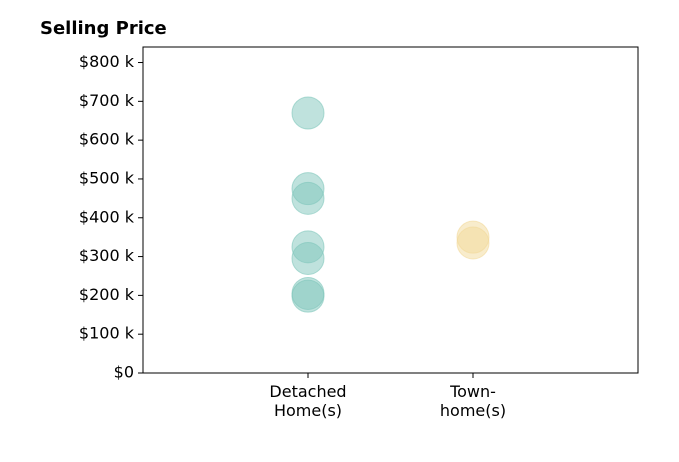 The width and height of the screenshot is (679, 462). Describe the element at coordinates (107, 333) in the screenshot. I see `y-tick-label: $100 k` at that location.